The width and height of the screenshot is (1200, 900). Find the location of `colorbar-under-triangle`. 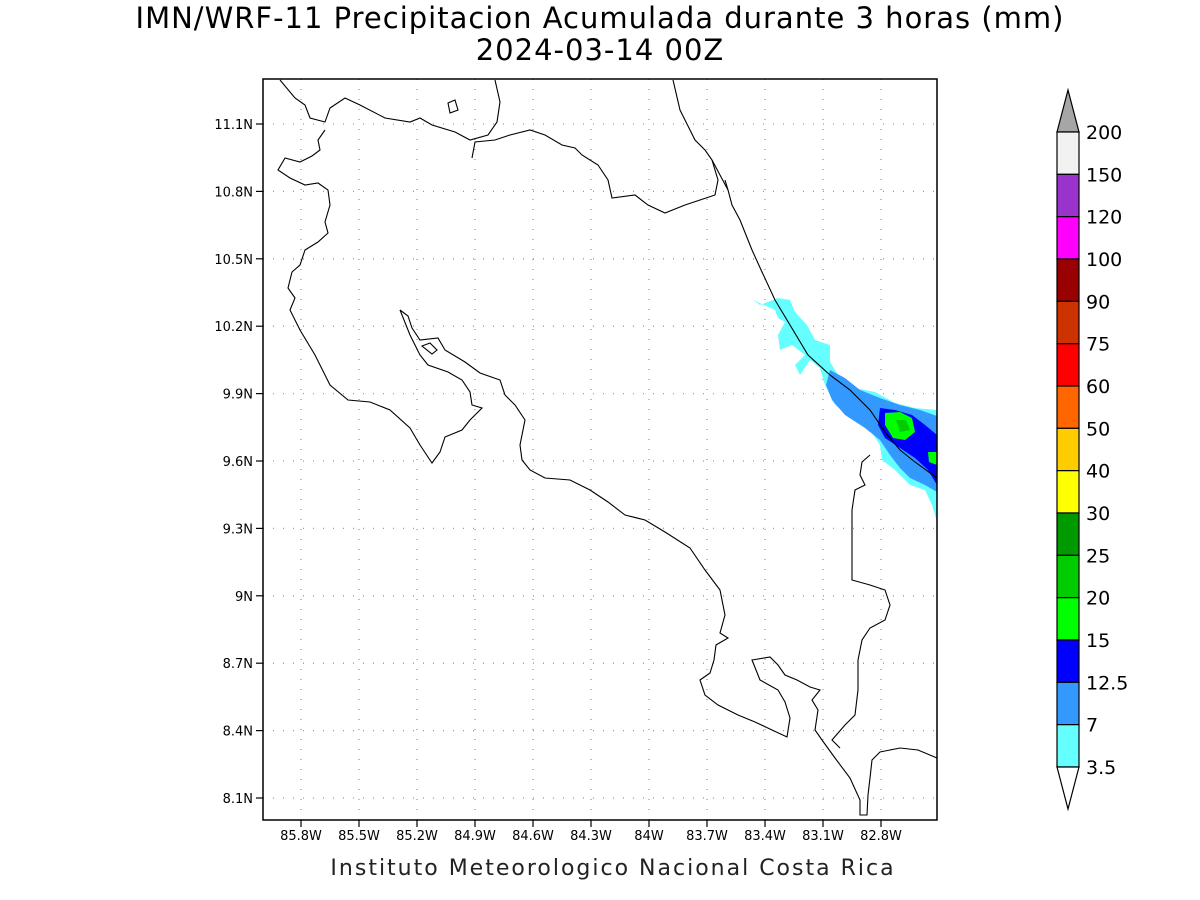

colorbar-under-triangle is located at coordinates (1068, 789).